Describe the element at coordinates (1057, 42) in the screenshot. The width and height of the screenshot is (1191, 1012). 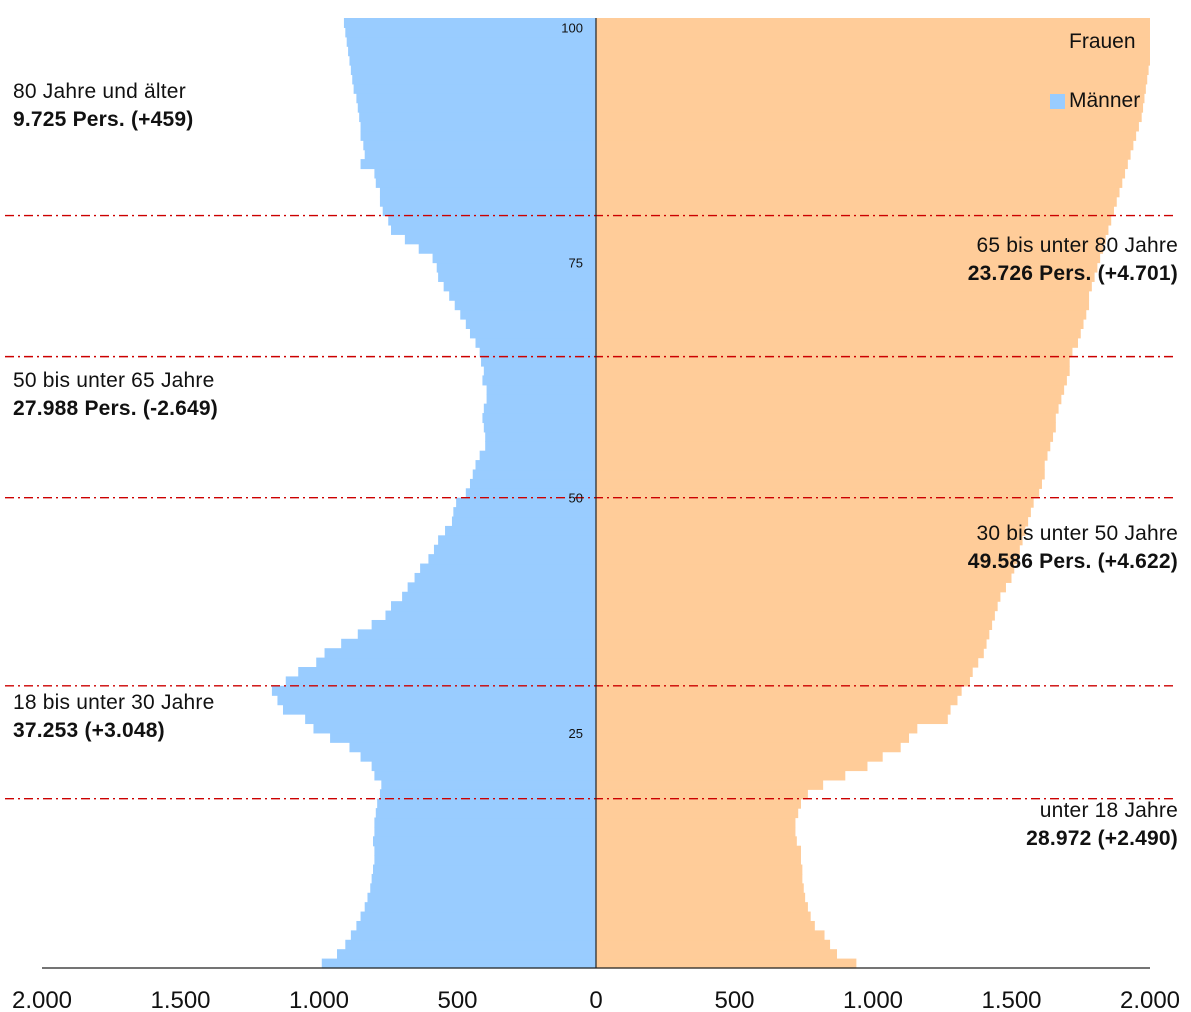
I see `frauen-swatch` at that location.